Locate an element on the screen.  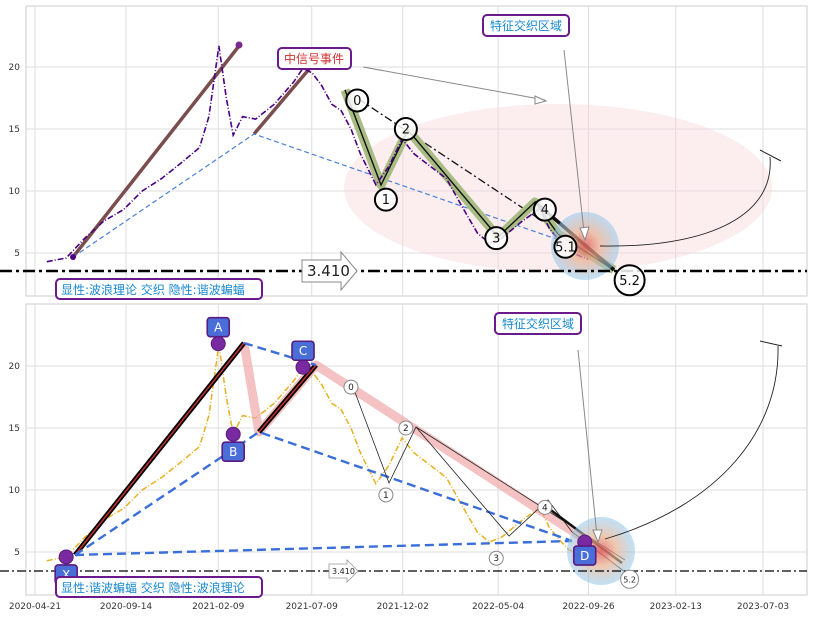
top-peak-dot is located at coordinates (239, 45).